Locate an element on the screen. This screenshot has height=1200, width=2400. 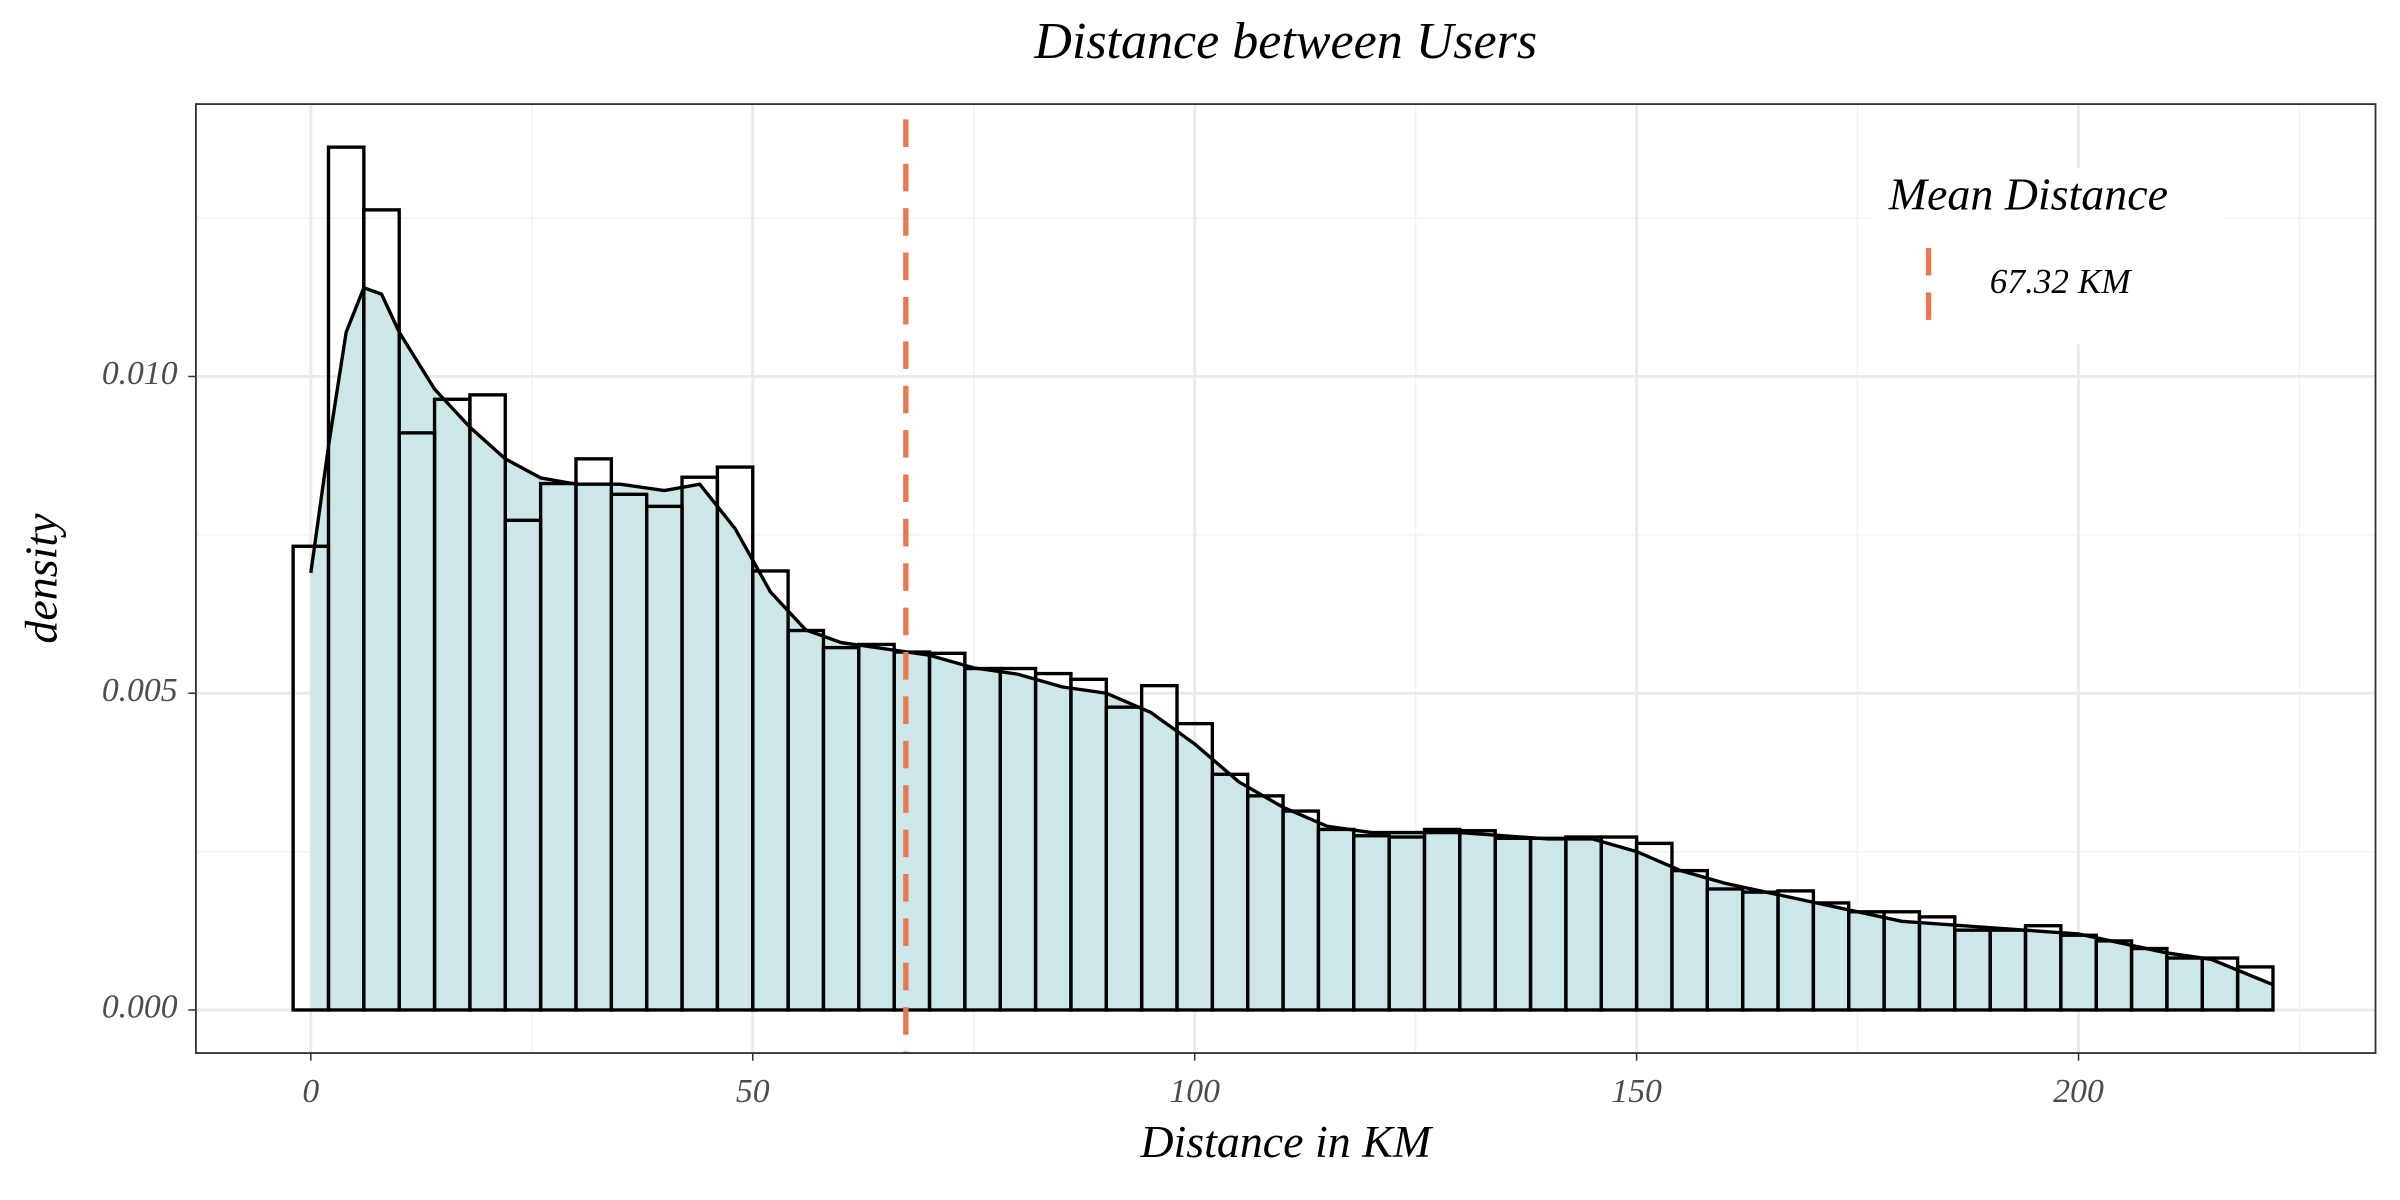
y-tick-label: 0.010 is located at coordinates (140, 373).